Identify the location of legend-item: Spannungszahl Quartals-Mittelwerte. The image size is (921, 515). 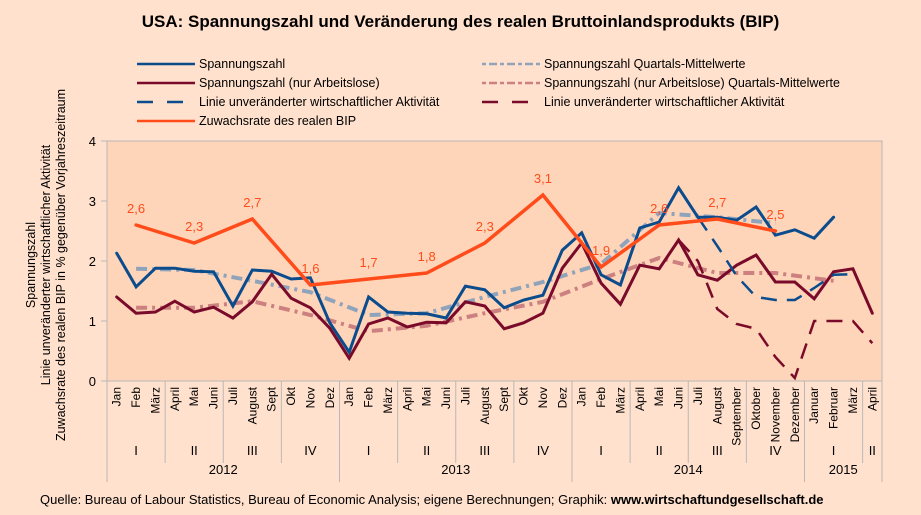
(614, 64).